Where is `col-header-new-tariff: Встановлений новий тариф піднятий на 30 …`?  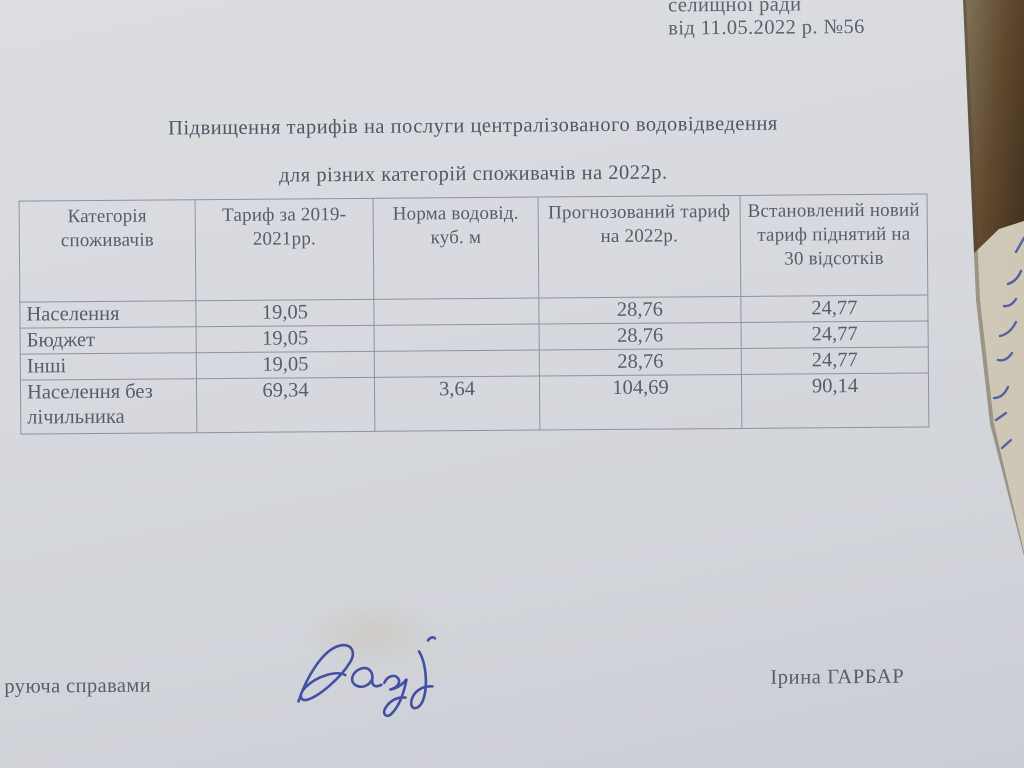
col-header-new-tariff: Встановлений новий тариф піднятий на 30 … is located at coordinates (834, 245).